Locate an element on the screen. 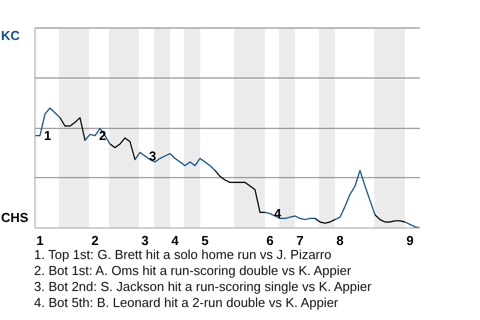 The image size is (480, 320). x-tick-label: 8 is located at coordinates (340, 240).